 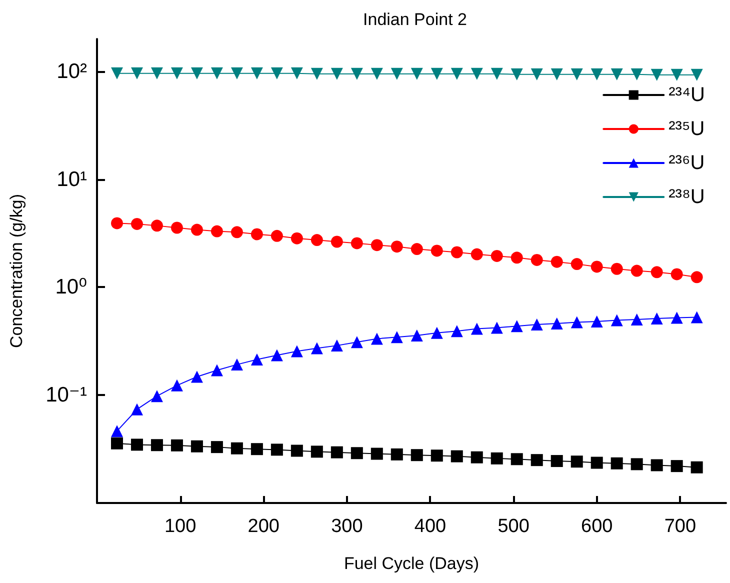 What do you see at coordinates (415, 19) in the screenshot?
I see `chart-title: Indian Point 2` at bounding box center [415, 19].